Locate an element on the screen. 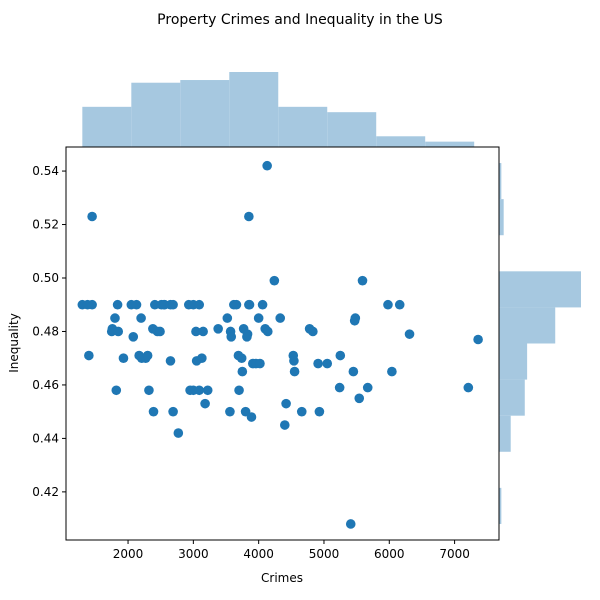  top-marginal-histogram is located at coordinates (278, 109).